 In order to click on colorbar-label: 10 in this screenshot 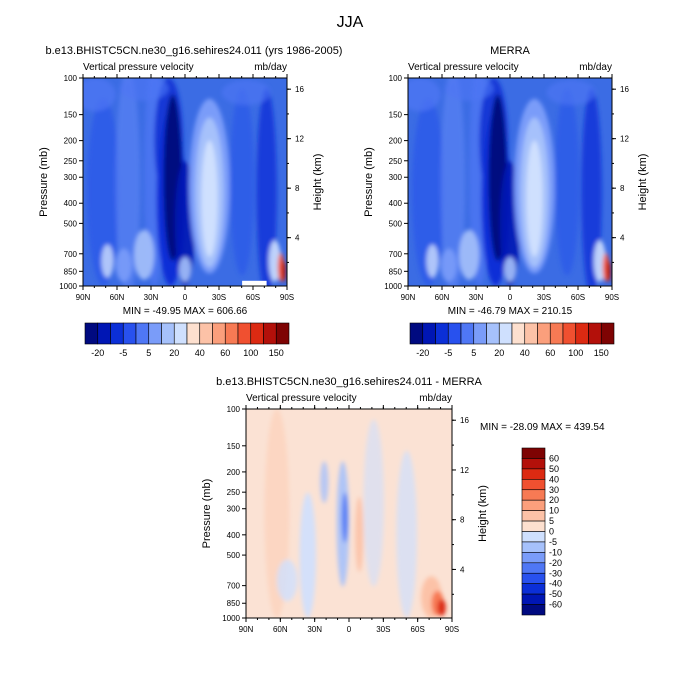, I will do `click(554, 511)`.